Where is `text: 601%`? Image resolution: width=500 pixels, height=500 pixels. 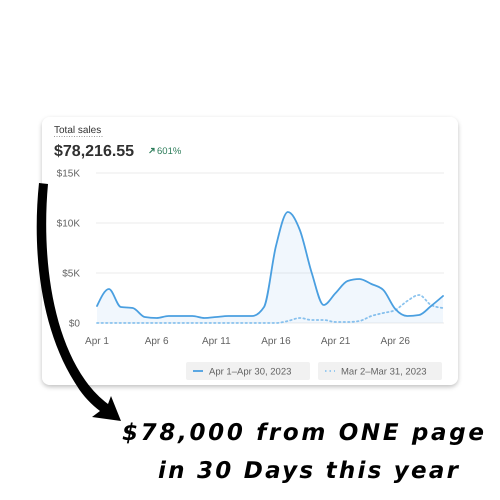
text: 601% is located at coordinates (169, 151).